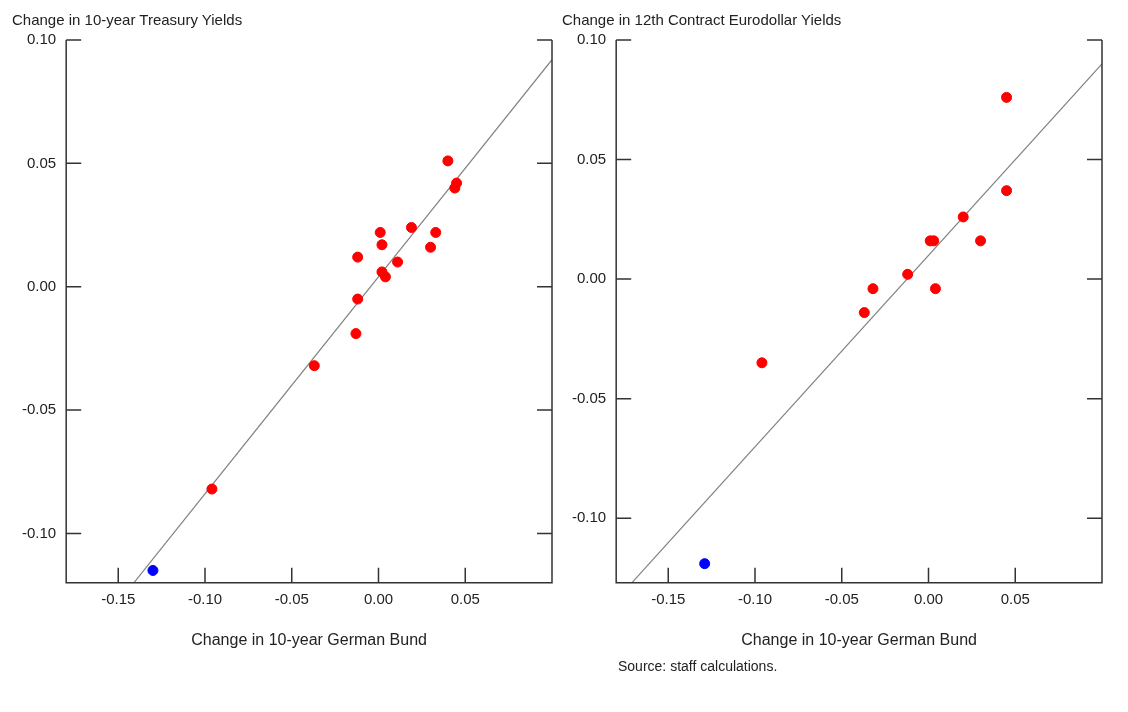 The width and height of the screenshot is (1128, 712). What do you see at coordinates (698, 666) in the screenshot?
I see `source-note: Source: staff calculations.` at bounding box center [698, 666].